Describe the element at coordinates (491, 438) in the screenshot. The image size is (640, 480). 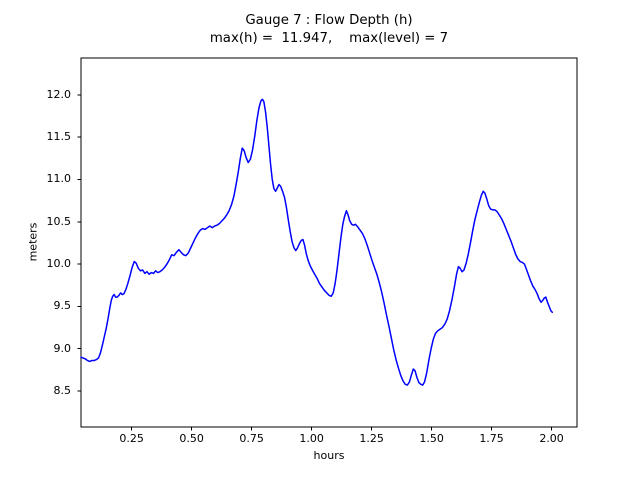
I see `x-tick-label: 1.75` at that location.